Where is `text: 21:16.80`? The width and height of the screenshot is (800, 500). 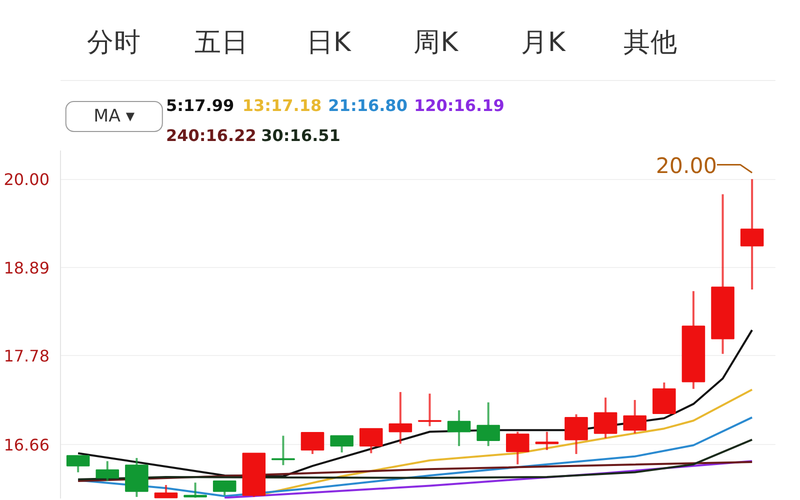 text: 21:16.80 is located at coordinates (368, 105).